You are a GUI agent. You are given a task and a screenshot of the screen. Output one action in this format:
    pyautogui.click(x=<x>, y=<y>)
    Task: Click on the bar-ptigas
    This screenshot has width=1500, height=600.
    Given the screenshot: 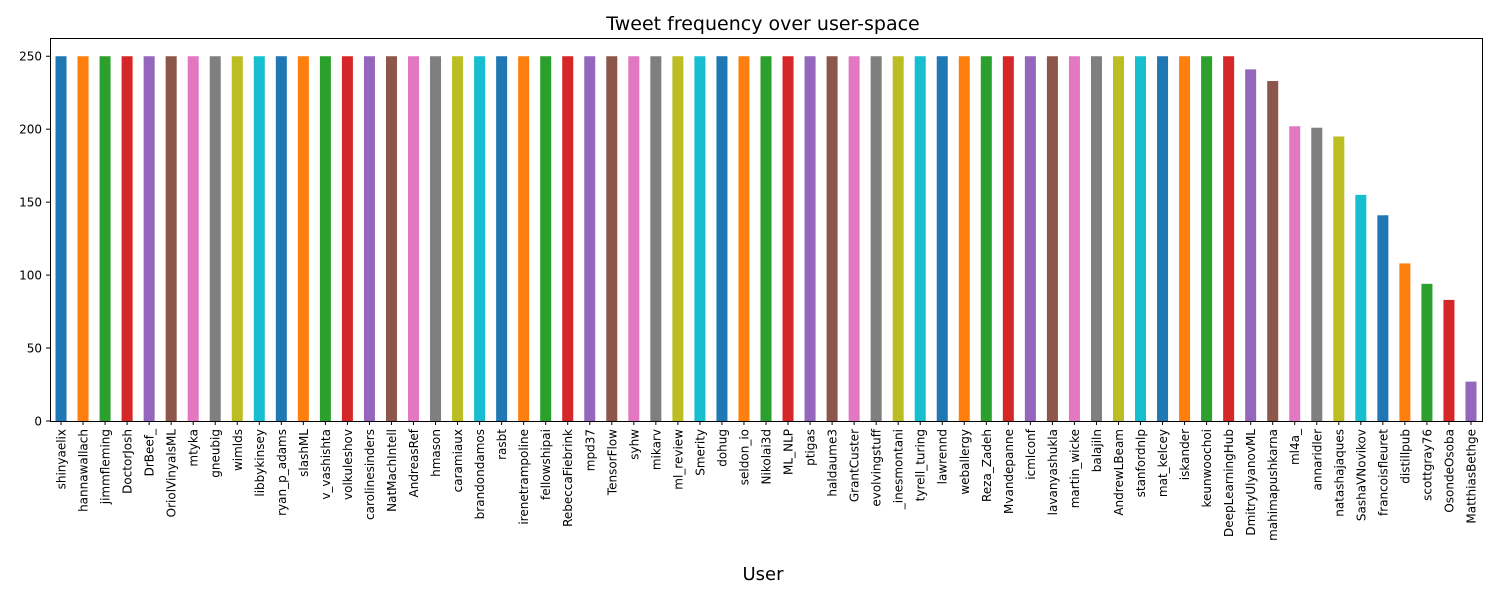 What is the action you would take?
    pyautogui.click(x=810, y=238)
    